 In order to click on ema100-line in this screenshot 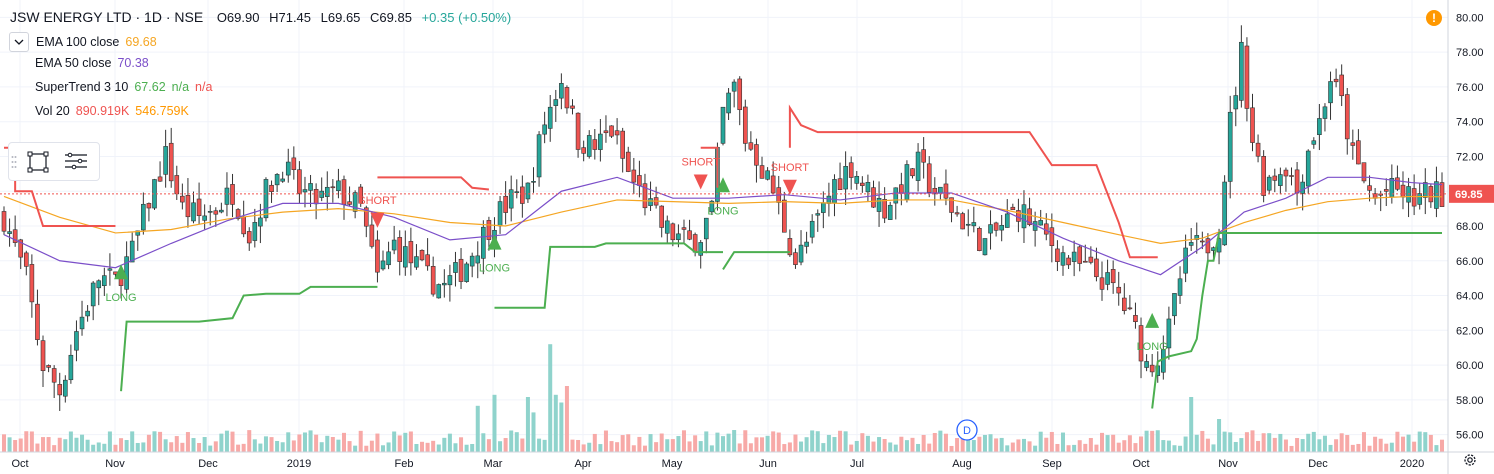, I will do `click(723, 219)`.